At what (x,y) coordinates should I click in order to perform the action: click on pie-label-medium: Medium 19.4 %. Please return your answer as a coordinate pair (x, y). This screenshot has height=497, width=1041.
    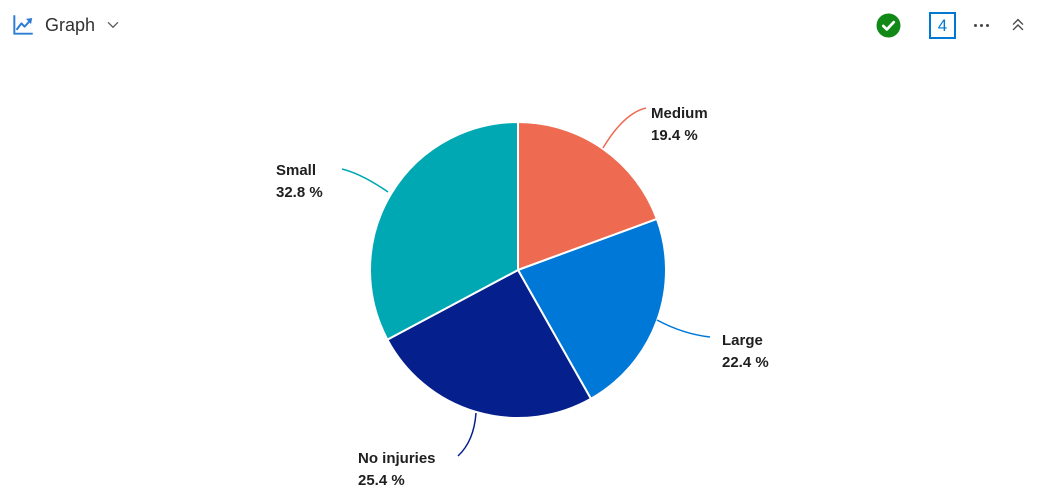
    Looking at the image, I should click on (679, 125).